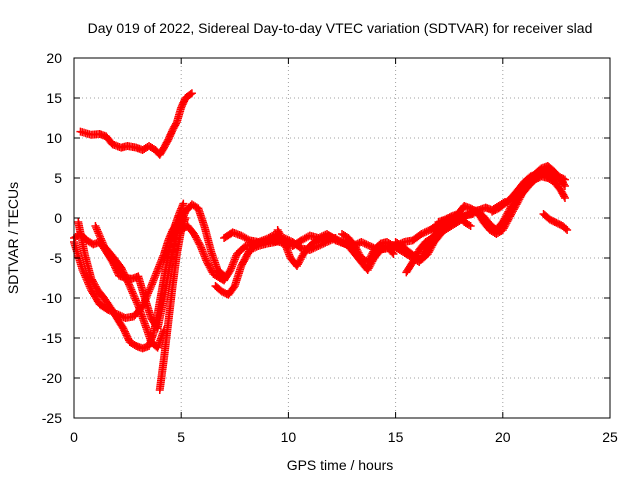 The width and height of the screenshot is (640, 480). I want to click on x-tick-label: 10, so click(289, 437).